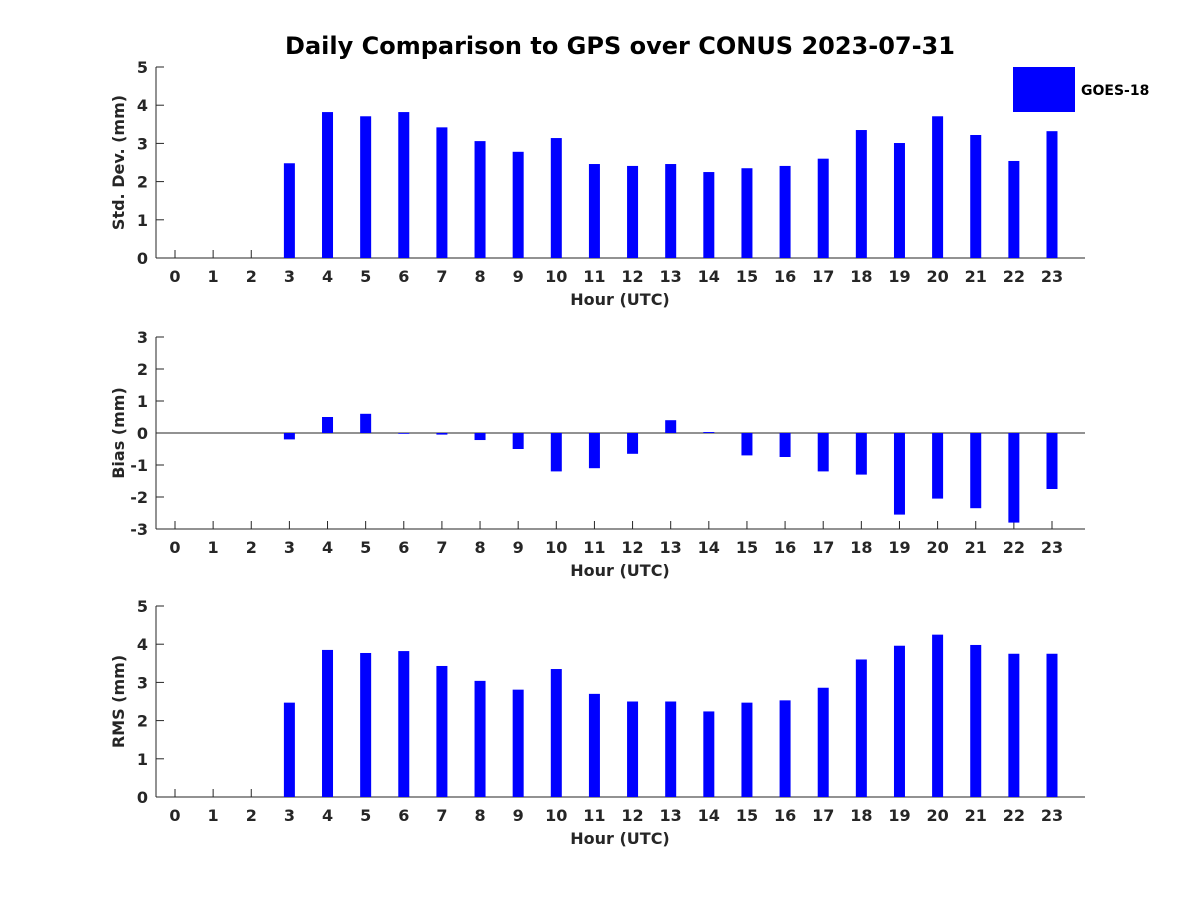  I want to click on y-tick-label: 0, so click(142, 258).